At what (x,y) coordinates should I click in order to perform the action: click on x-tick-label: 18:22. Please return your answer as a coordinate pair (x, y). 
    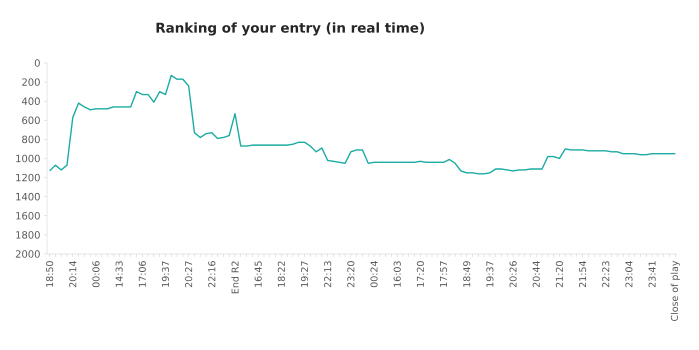
    Looking at the image, I should click on (281, 274).